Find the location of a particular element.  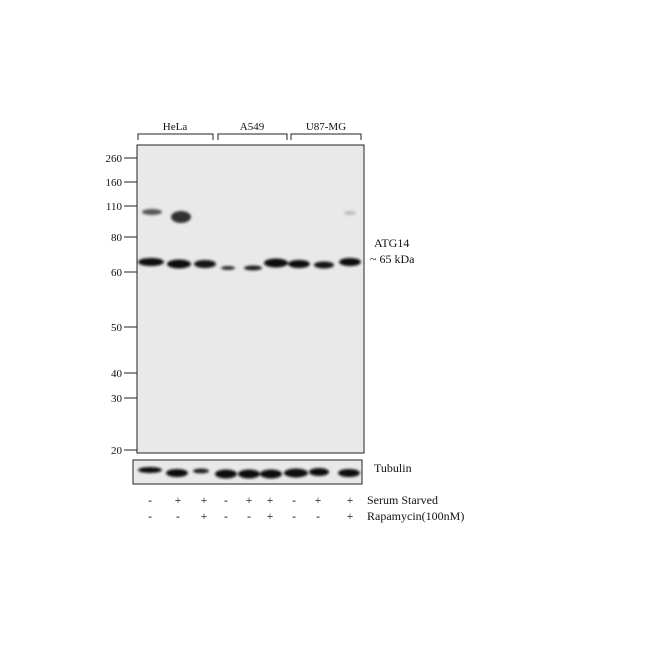

mw-label: 80 is located at coordinates (117, 238).